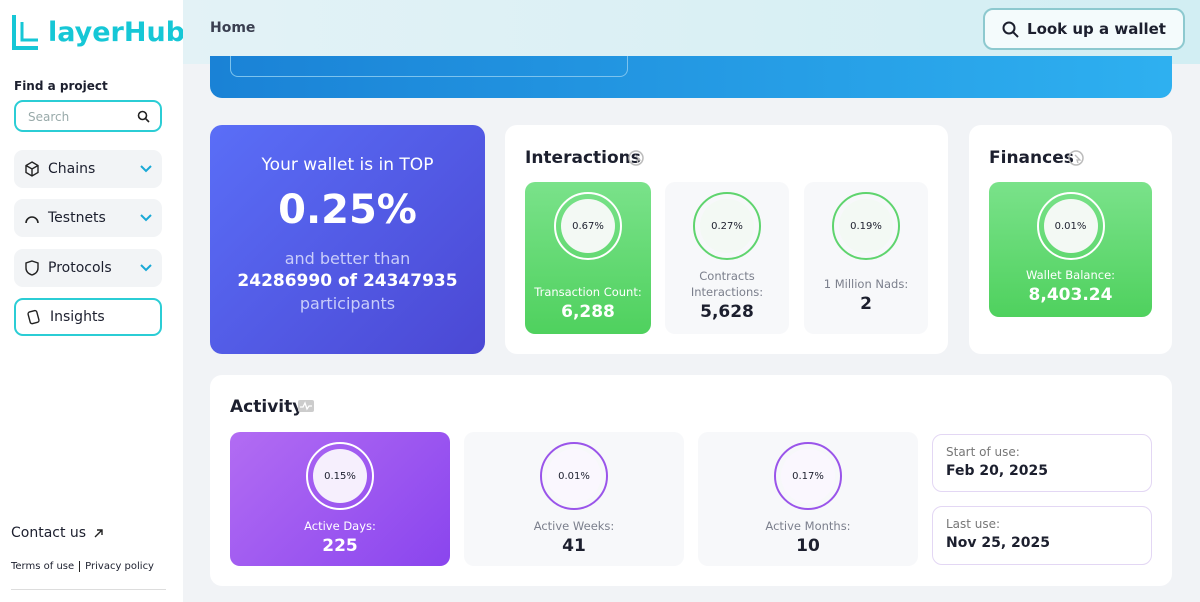 This screenshot has height=602, width=1200. What do you see at coordinates (340, 546) in the screenshot?
I see `stat-value: 225` at bounding box center [340, 546].